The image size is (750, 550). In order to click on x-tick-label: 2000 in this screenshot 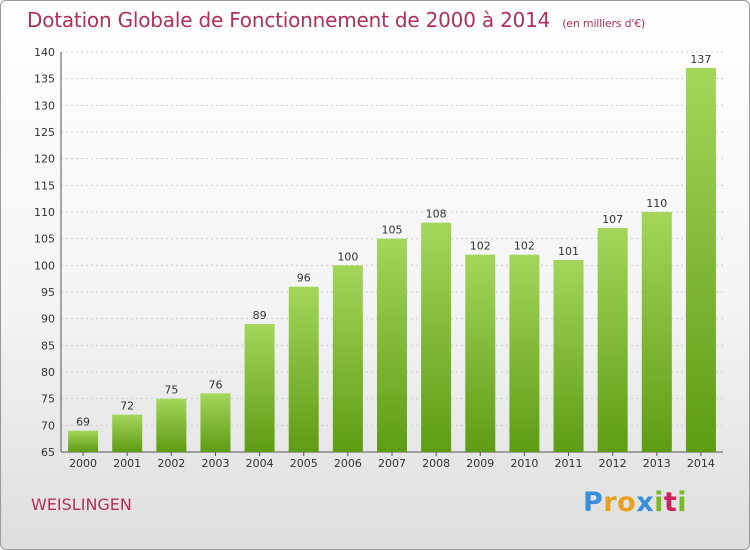, I will do `click(83, 463)`.